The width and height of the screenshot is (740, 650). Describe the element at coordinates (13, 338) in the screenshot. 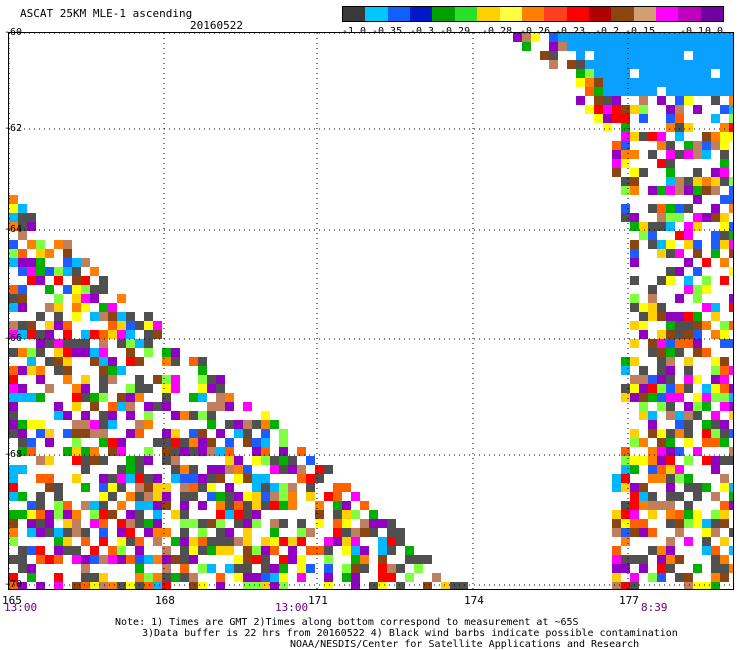

I see `lat-label-66: -66` at that location.